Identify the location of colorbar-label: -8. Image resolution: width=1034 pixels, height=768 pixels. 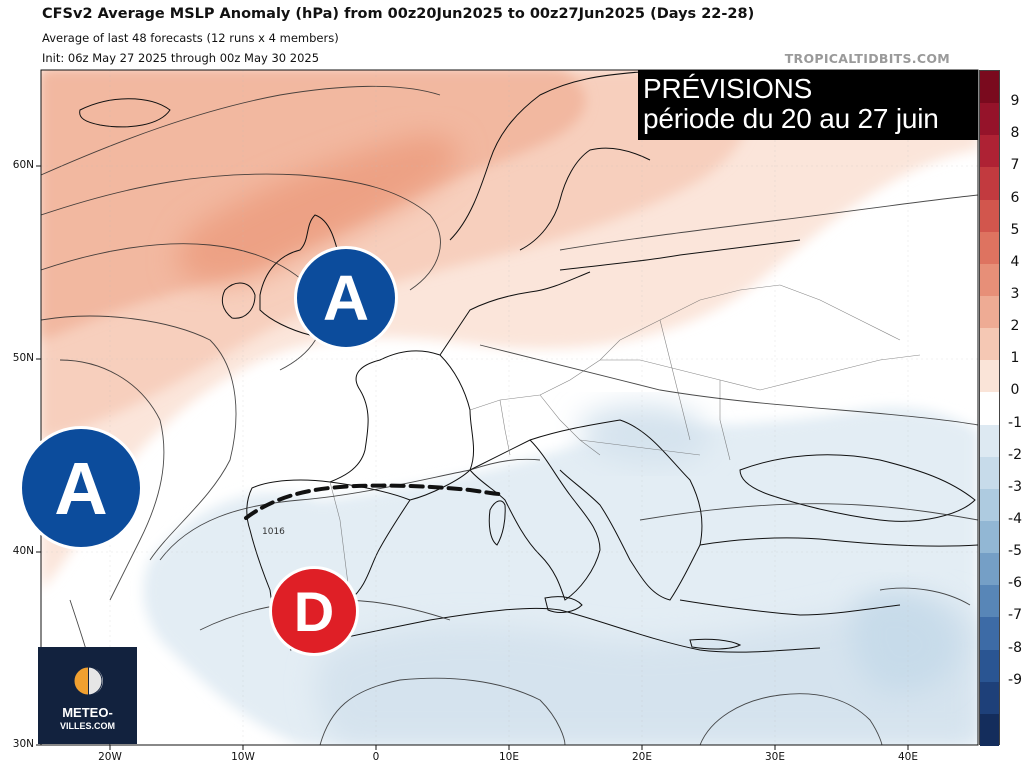
(1015, 647).